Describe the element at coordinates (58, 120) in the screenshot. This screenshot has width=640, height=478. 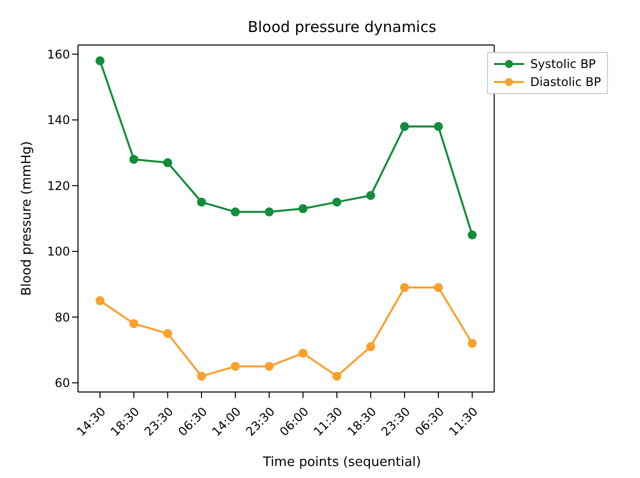
I see `y-tick-label: 140` at that location.